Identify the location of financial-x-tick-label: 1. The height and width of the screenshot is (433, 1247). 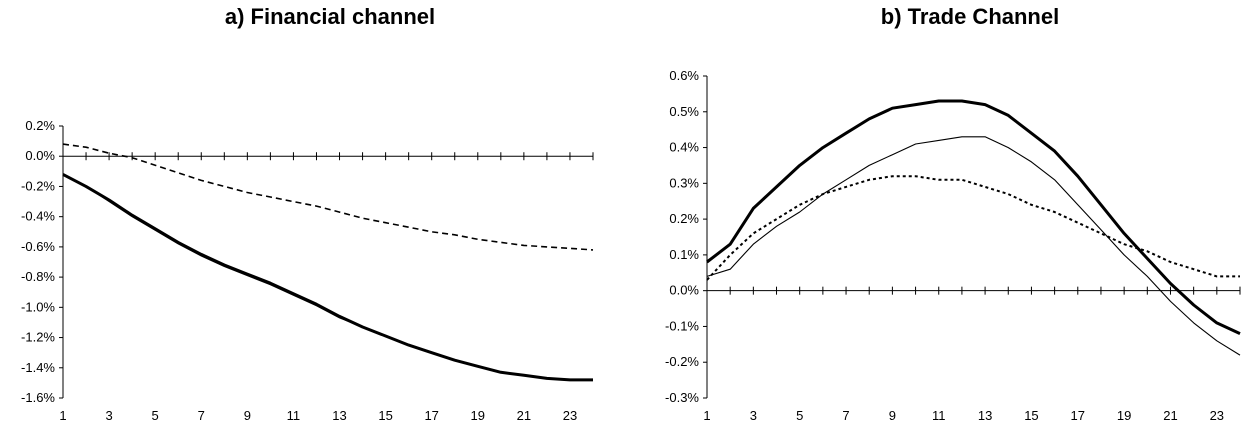
(62, 415).